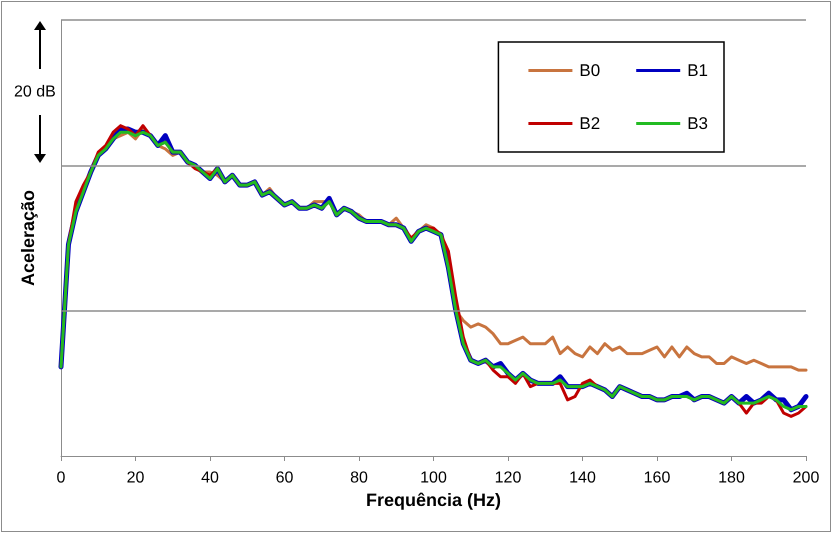  Describe the element at coordinates (135, 478) in the screenshot. I see `x-tick-label: 20` at that location.